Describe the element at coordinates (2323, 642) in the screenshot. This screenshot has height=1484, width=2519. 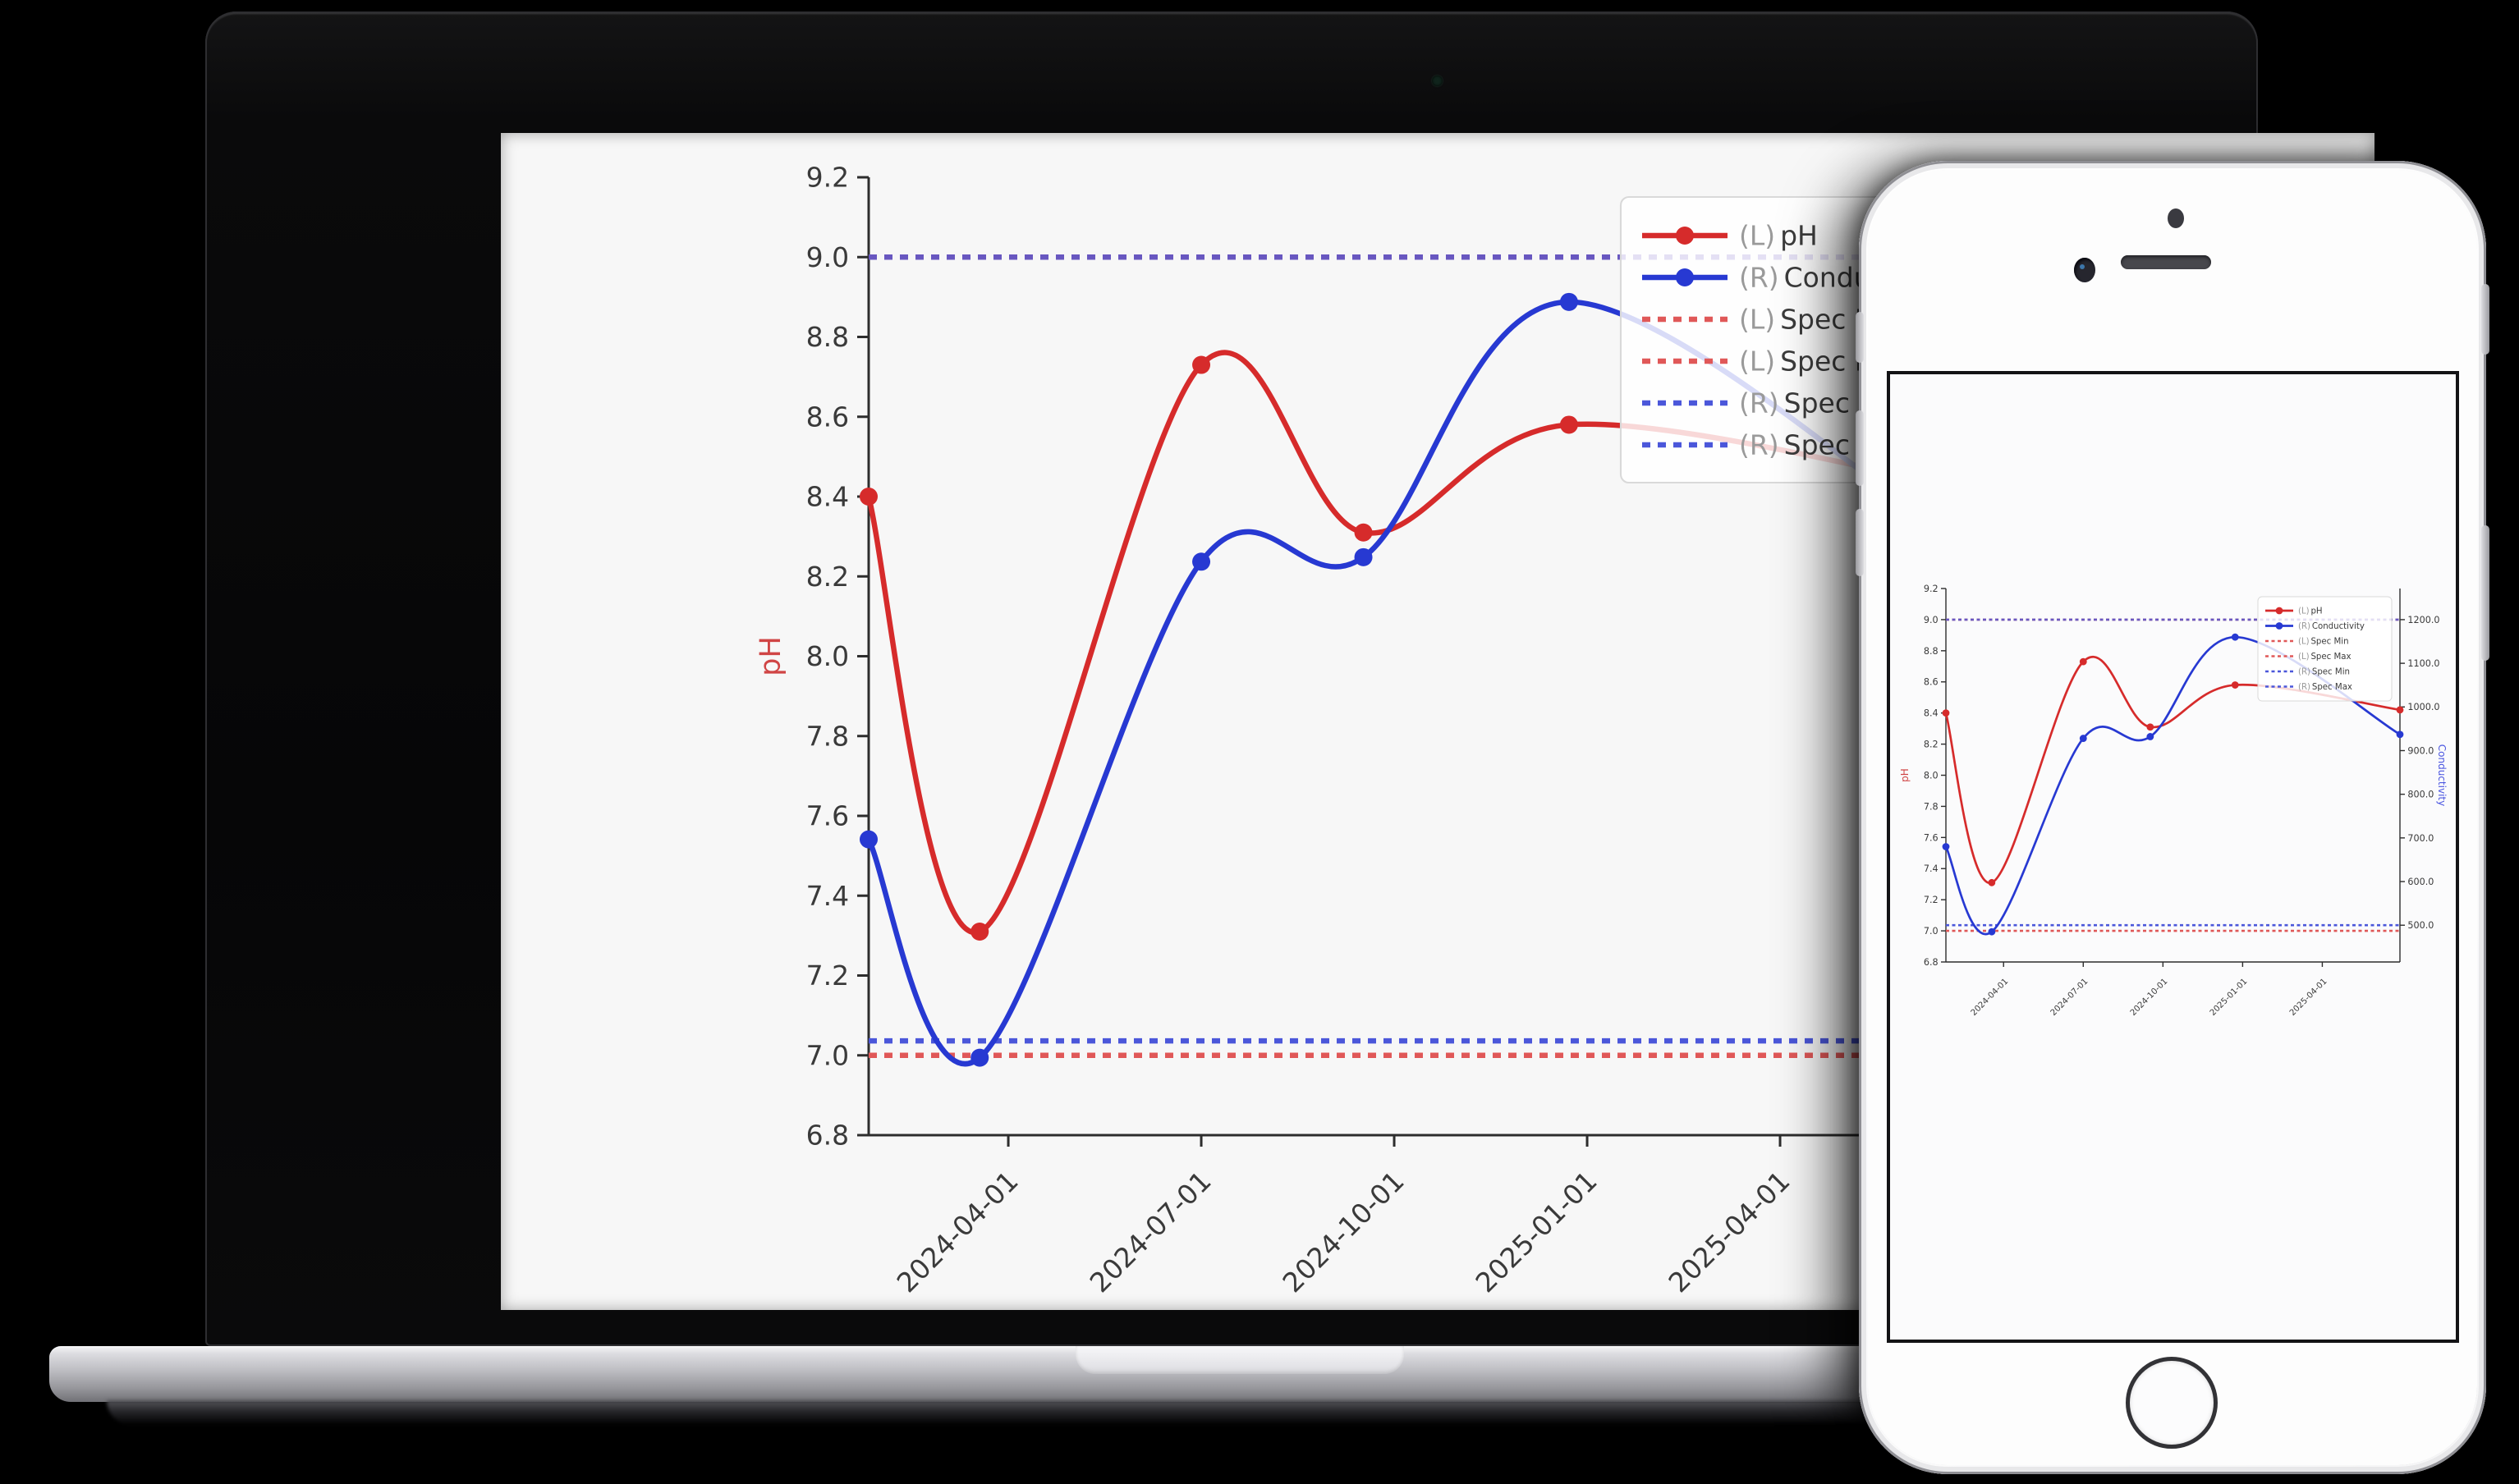
I see `legend-label: (L) Spec Min` at that location.